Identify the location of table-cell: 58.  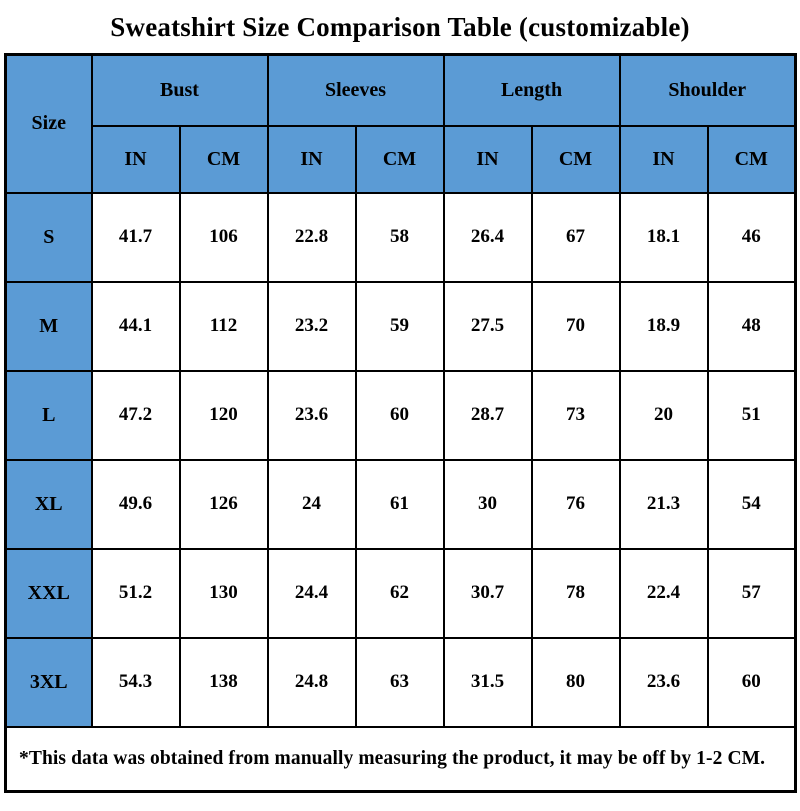
(399, 237).